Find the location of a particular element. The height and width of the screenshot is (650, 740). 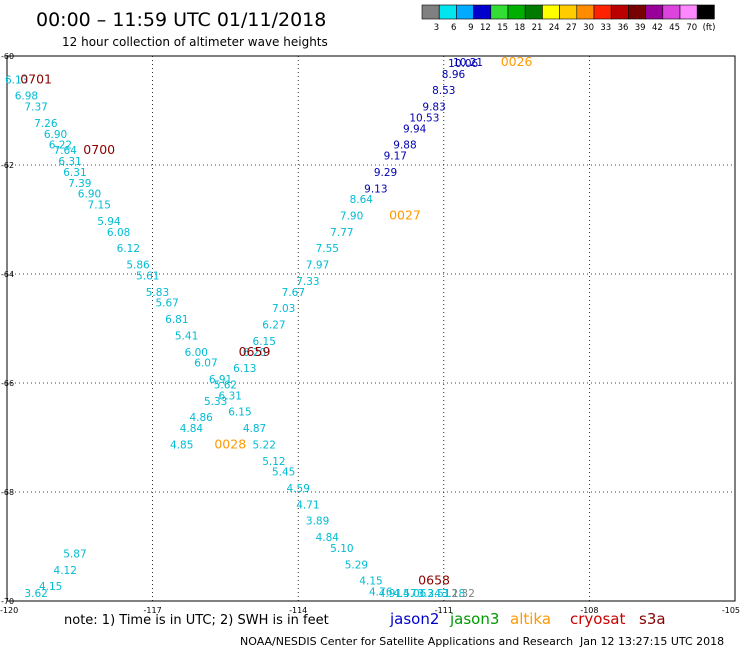

swh-value-label: 7.97 is located at coordinates (317, 266).